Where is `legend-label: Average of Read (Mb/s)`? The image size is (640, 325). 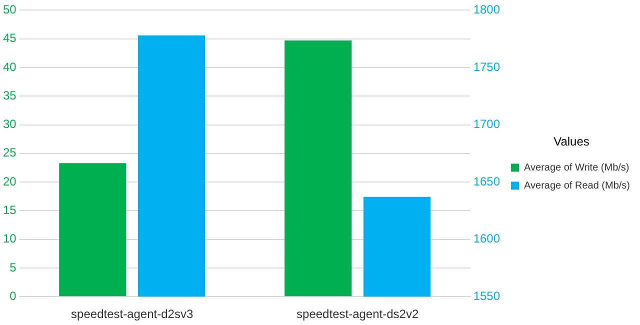
legend-label: Average of Read (Mb/s) is located at coordinates (577, 186).